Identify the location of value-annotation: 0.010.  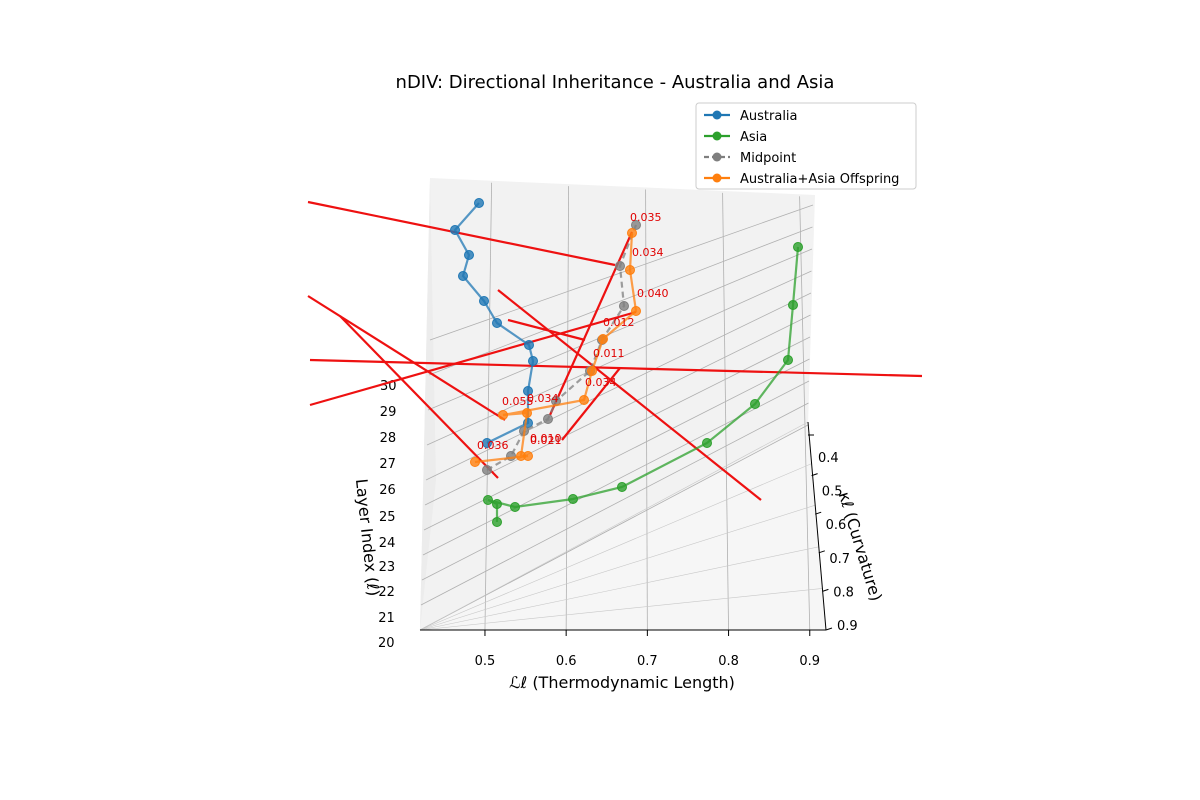
(546, 438).